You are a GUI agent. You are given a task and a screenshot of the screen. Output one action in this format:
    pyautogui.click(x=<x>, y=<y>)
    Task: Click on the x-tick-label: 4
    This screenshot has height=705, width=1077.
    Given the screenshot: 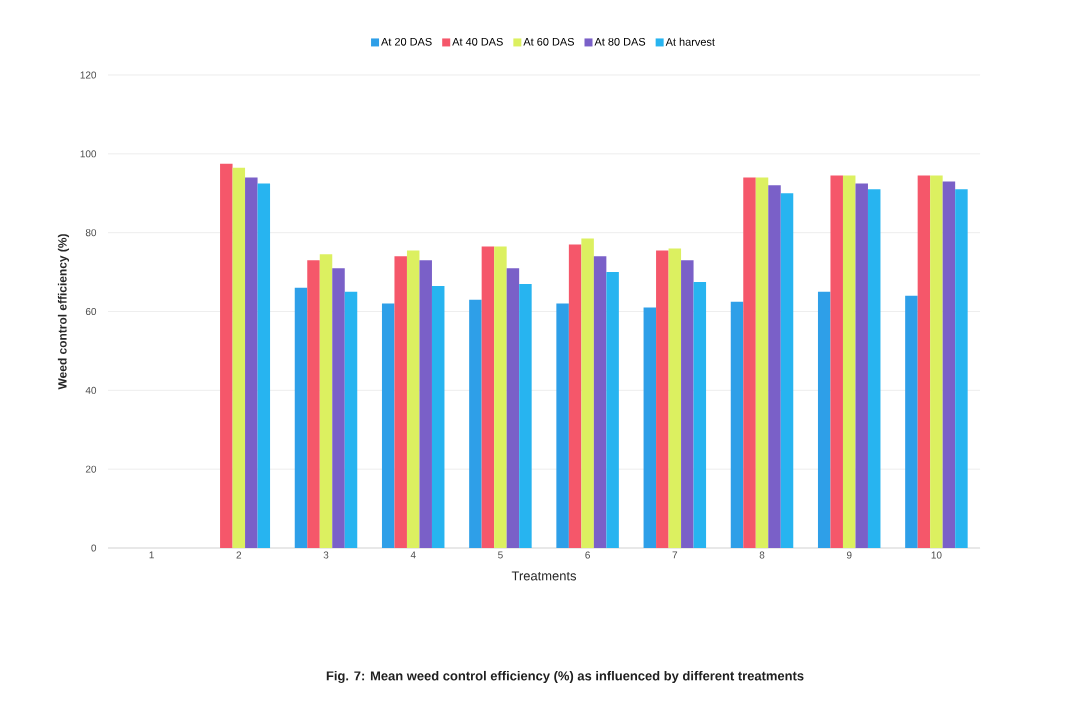 What is the action you would take?
    pyautogui.click(x=413, y=555)
    